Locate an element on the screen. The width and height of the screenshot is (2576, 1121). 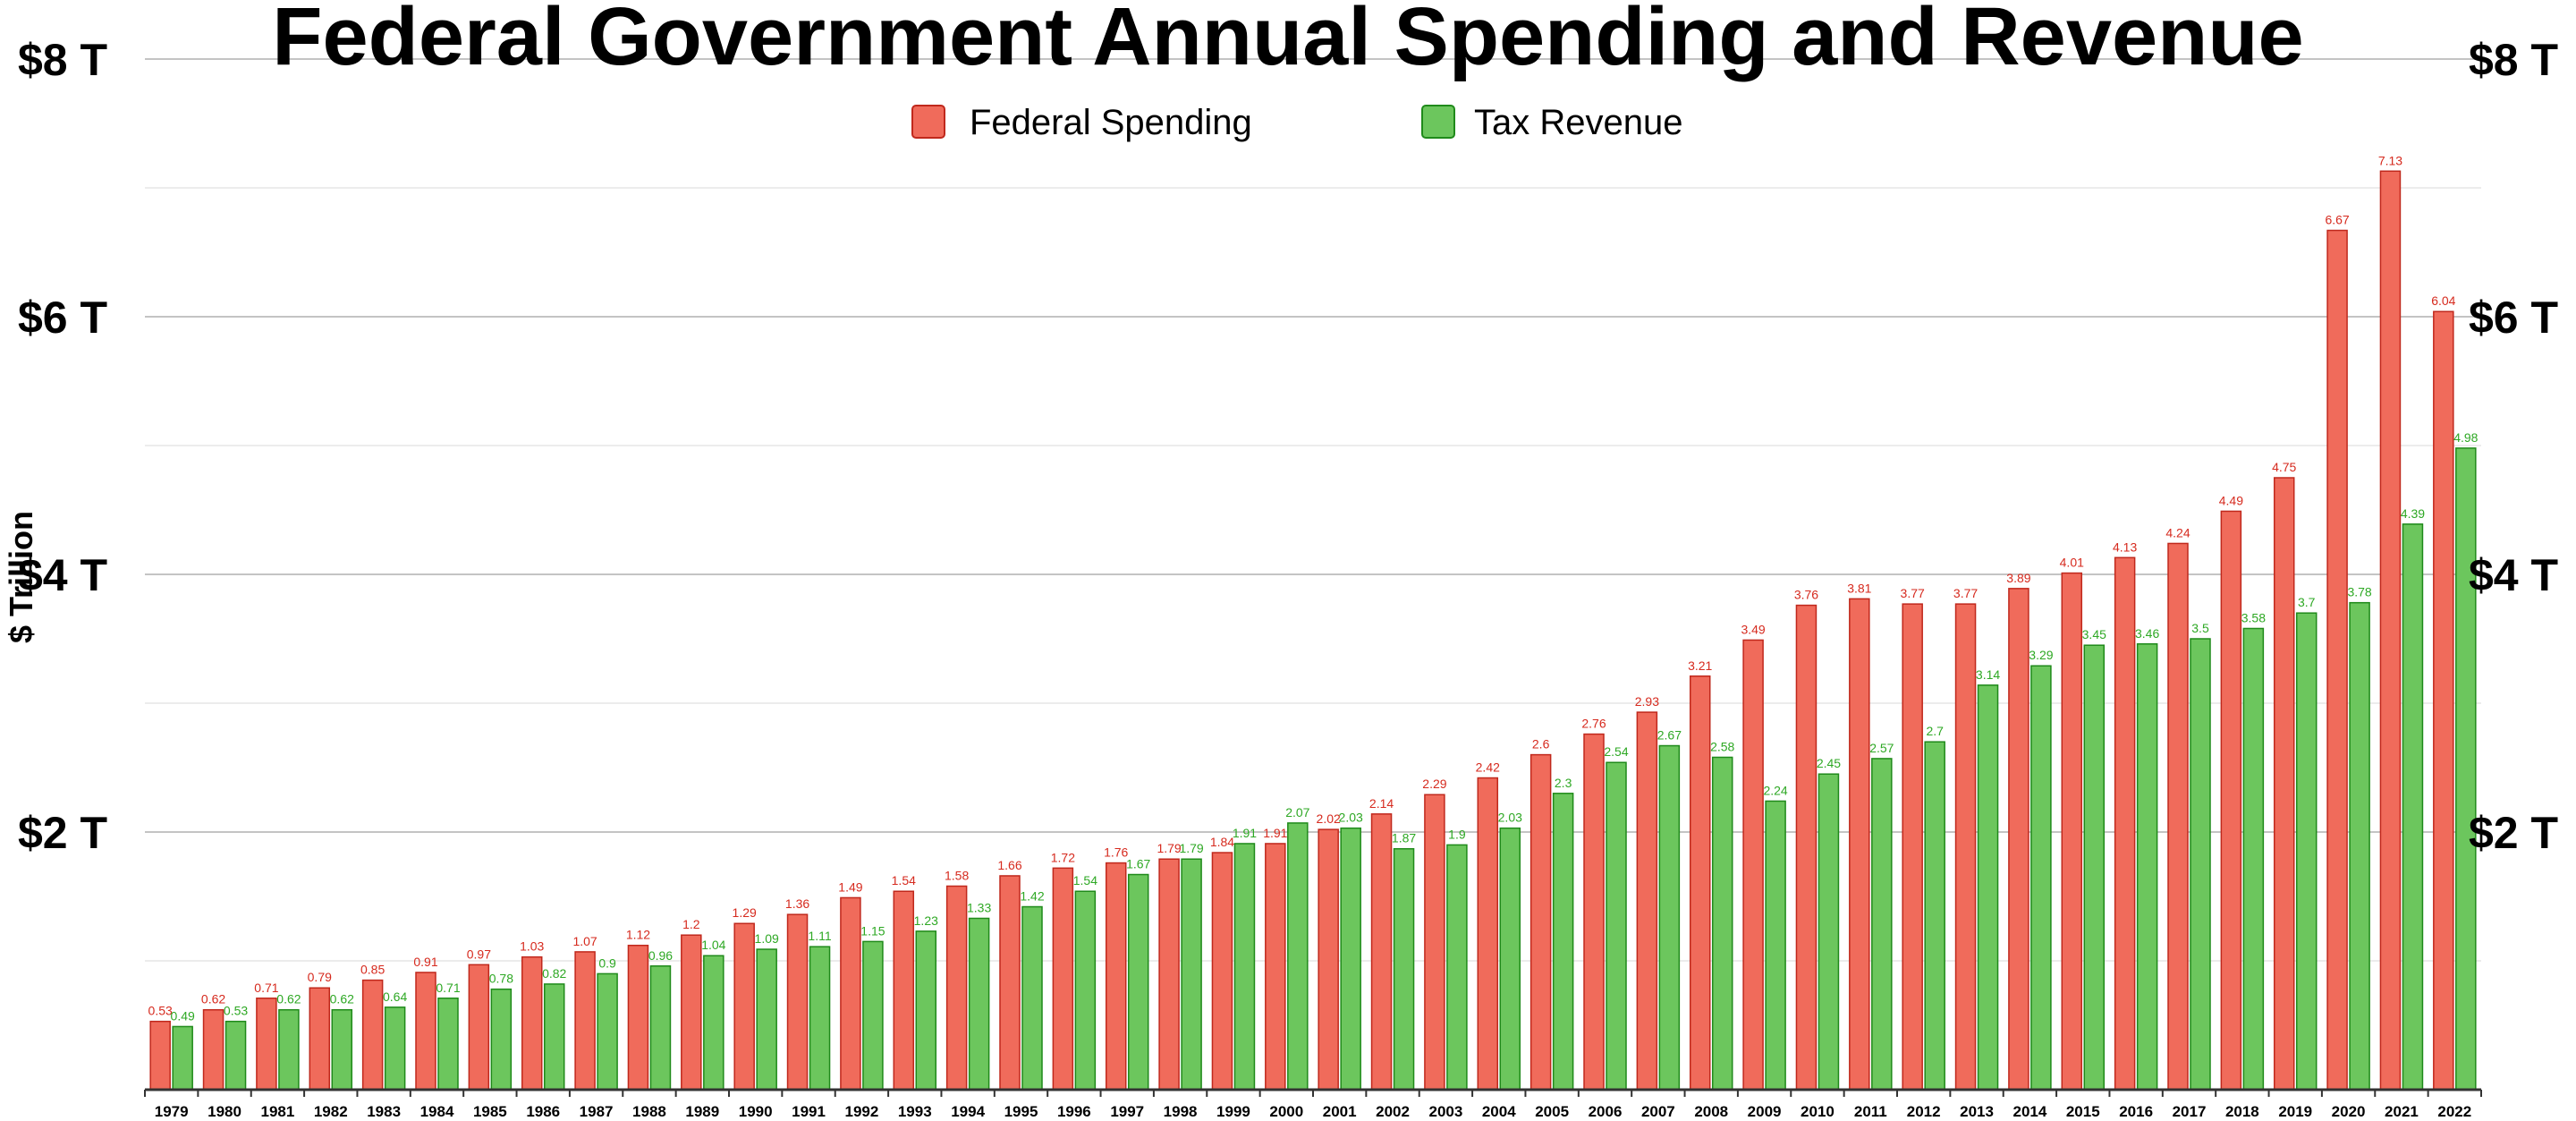
legend-item-tax-revenue: Tax Revenue is located at coordinates (1551, 122).